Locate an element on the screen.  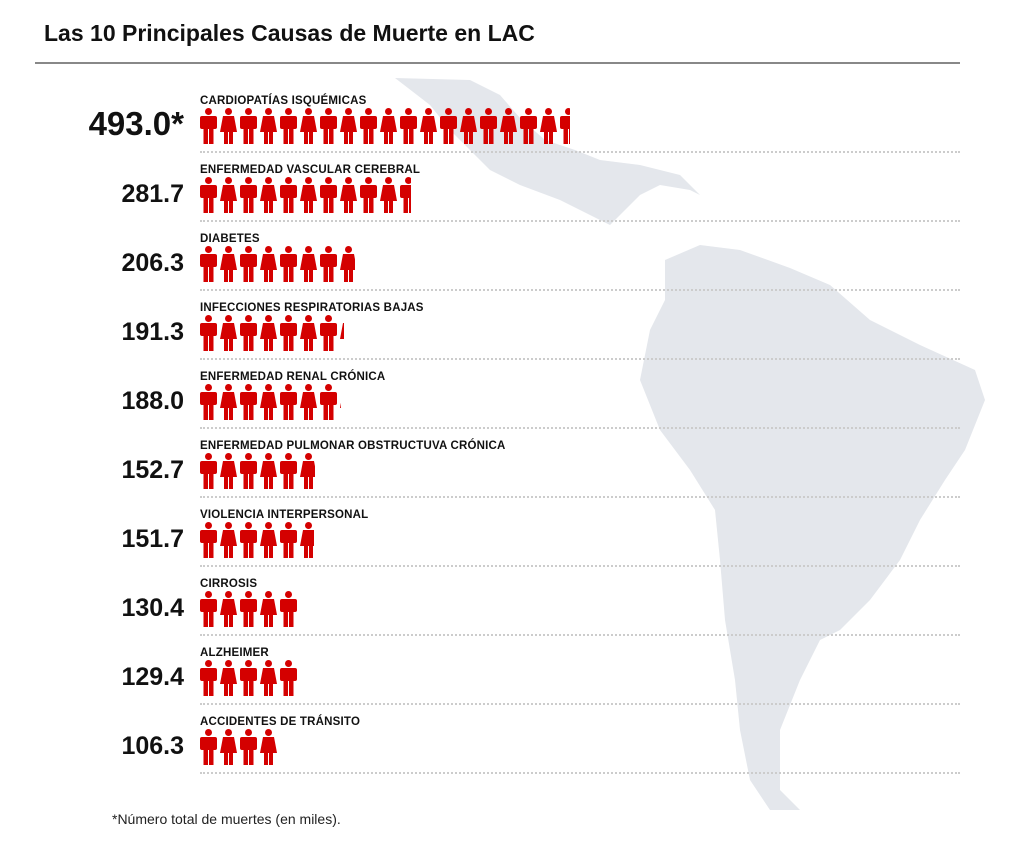
value-label: 188.0 is located at coordinates (152, 401).